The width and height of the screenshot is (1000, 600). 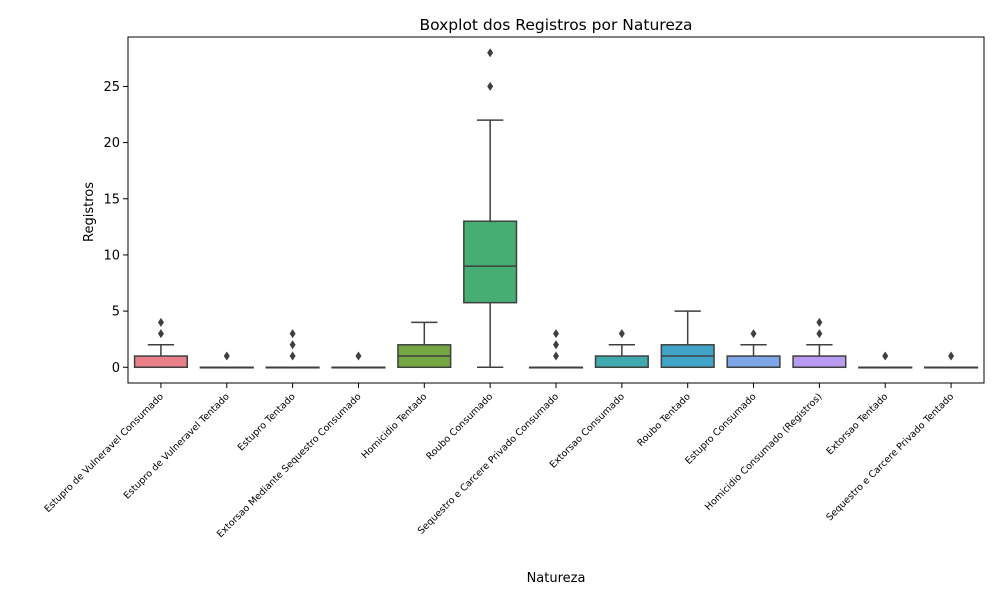 What do you see at coordinates (267, 422) in the screenshot?
I see `x-tick-label: Estupro Tentado` at bounding box center [267, 422].